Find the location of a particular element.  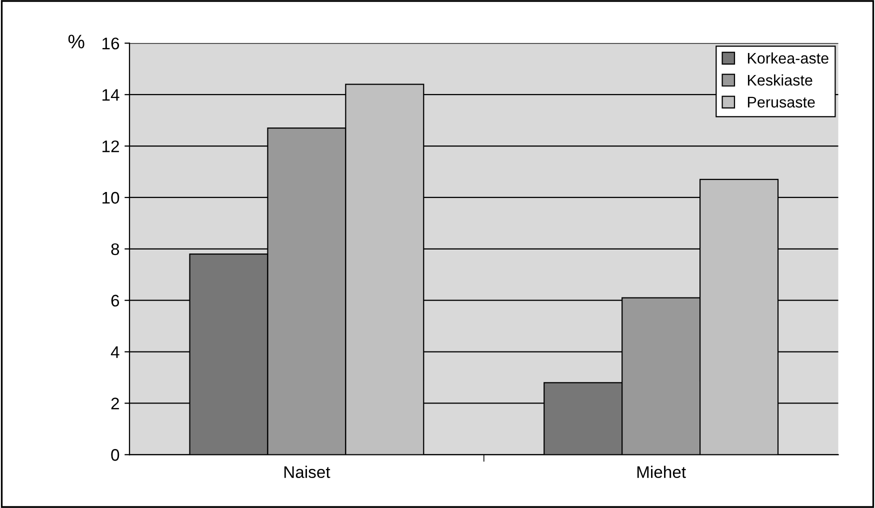

legend-label: Perusaste is located at coordinates (781, 102).